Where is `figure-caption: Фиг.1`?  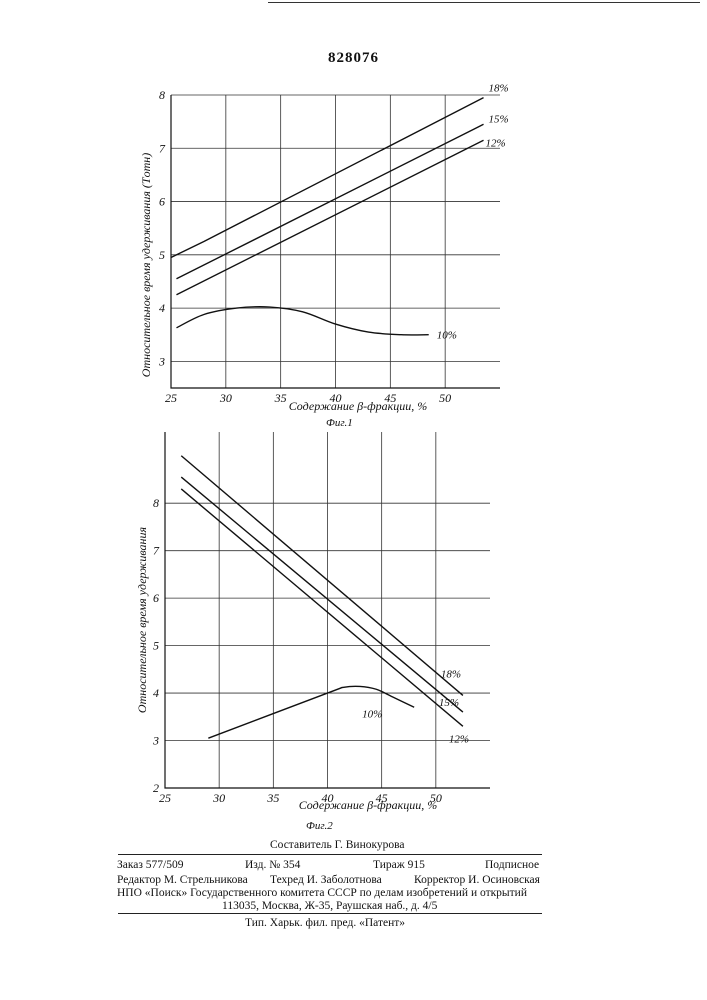
figure-caption: Фиг.1 is located at coordinates (339, 423).